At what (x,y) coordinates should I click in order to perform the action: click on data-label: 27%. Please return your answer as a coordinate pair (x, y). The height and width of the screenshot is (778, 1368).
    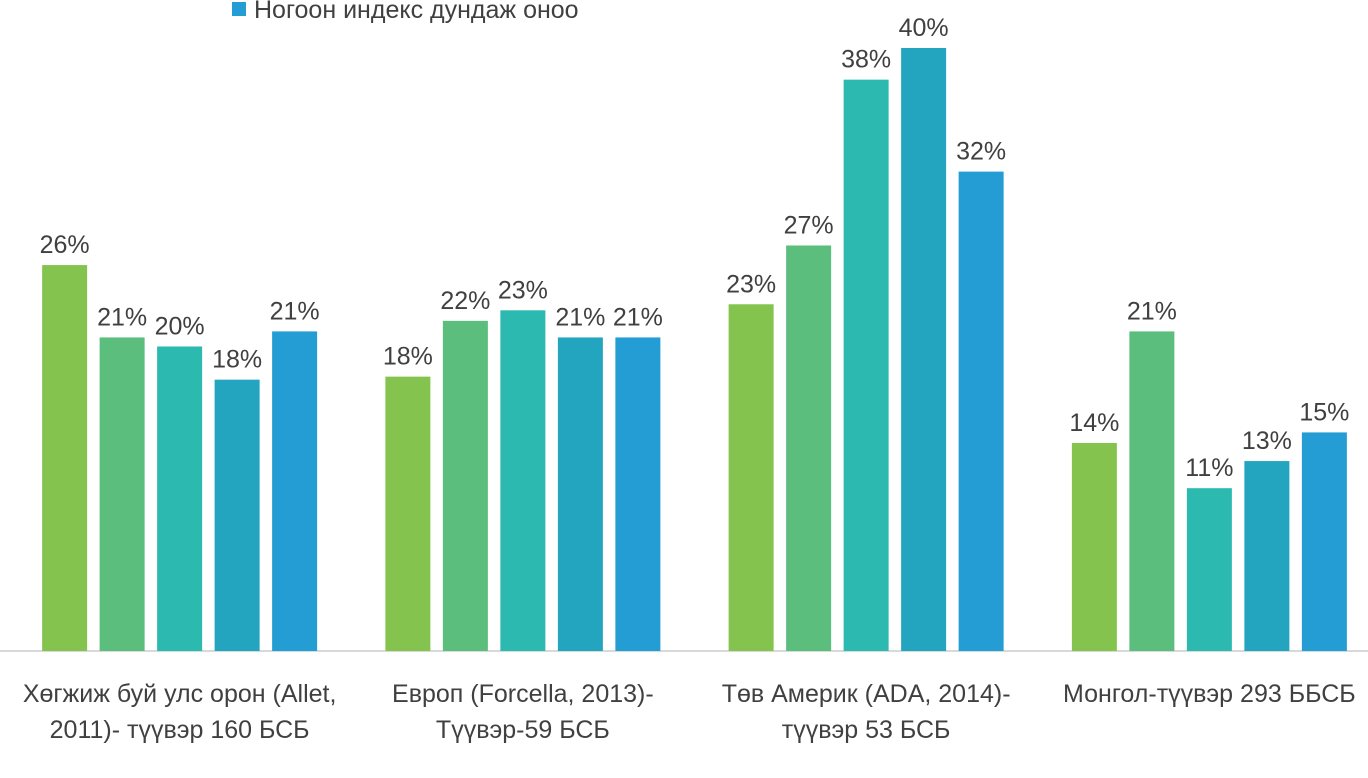
    Looking at the image, I should click on (809, 225).